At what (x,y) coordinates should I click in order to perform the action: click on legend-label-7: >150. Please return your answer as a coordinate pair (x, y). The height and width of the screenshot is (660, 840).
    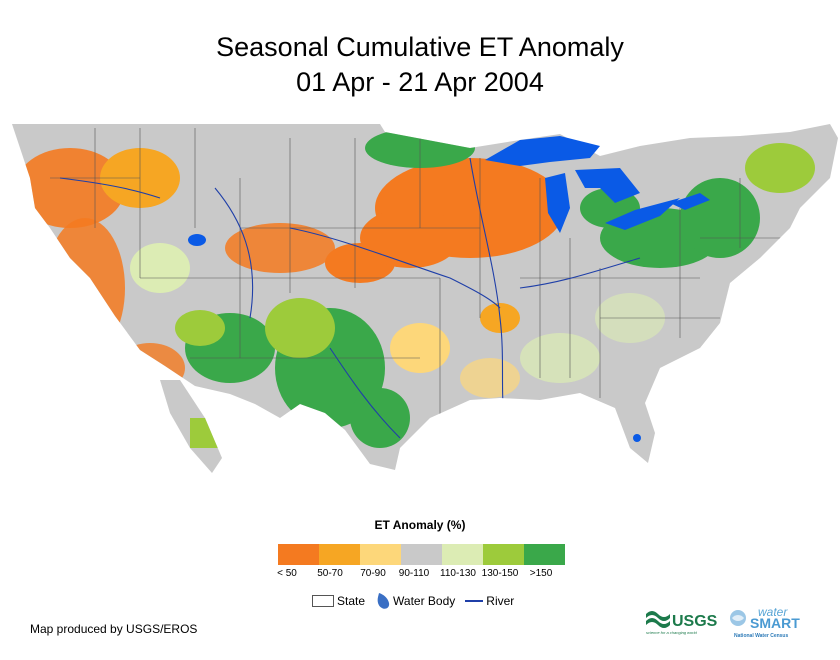
    Looking at the image, I should click on (541, 573).